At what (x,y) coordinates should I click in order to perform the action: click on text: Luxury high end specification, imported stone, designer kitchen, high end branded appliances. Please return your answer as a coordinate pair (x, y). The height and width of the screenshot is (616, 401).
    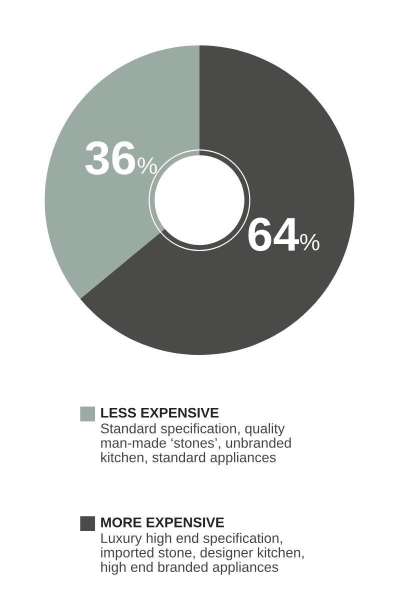
    Looking at the image, I should click on (202, 553).